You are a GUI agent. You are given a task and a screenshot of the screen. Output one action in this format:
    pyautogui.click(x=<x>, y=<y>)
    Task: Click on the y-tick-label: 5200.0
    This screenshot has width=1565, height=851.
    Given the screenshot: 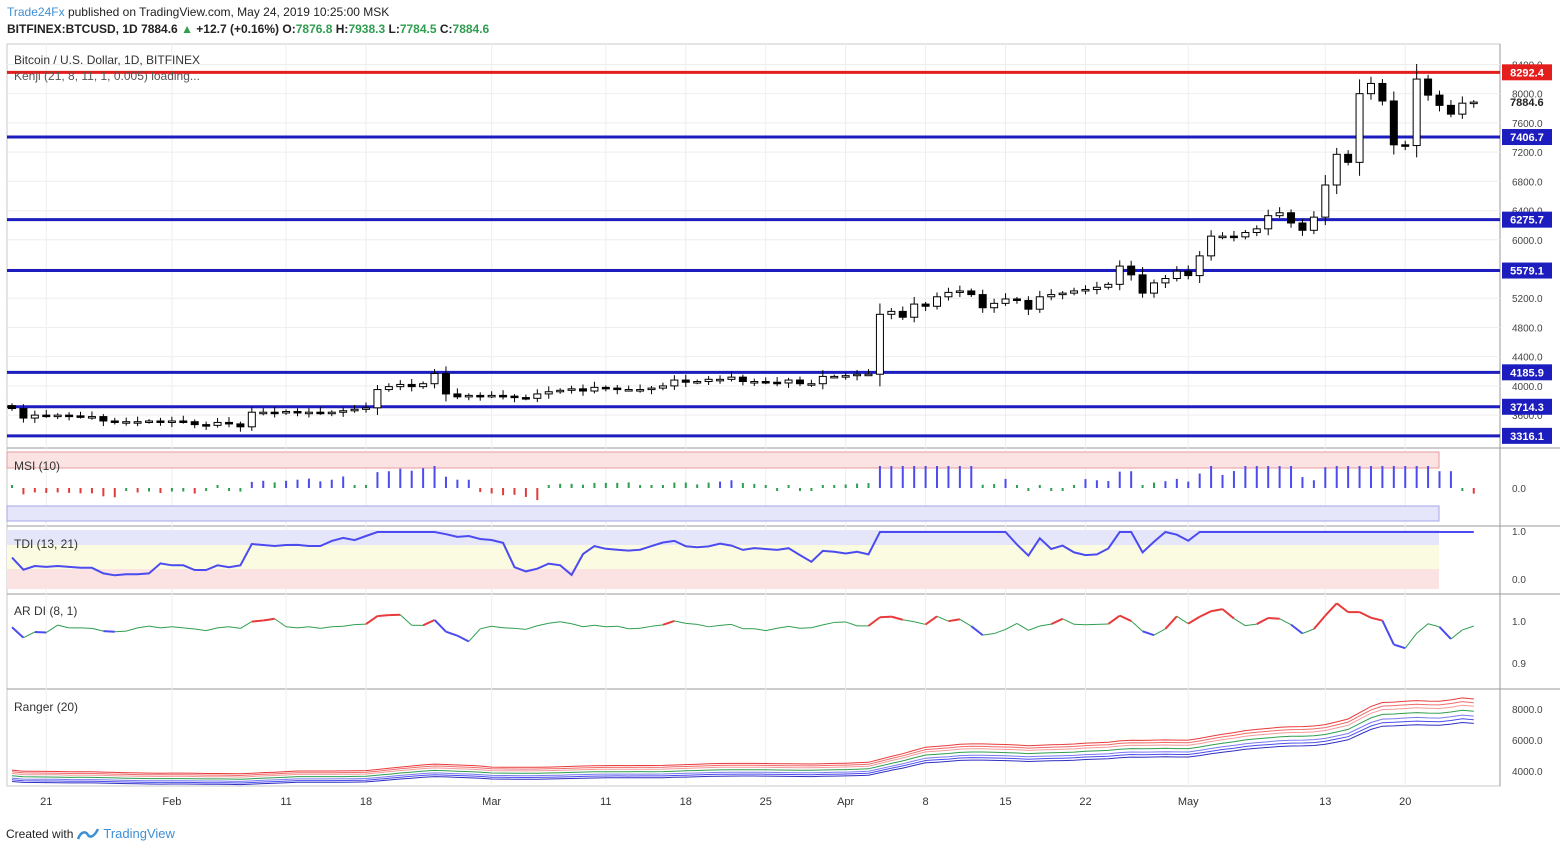 What is the action you would take?
    pyautogui.click(x=1527, y=299)
    